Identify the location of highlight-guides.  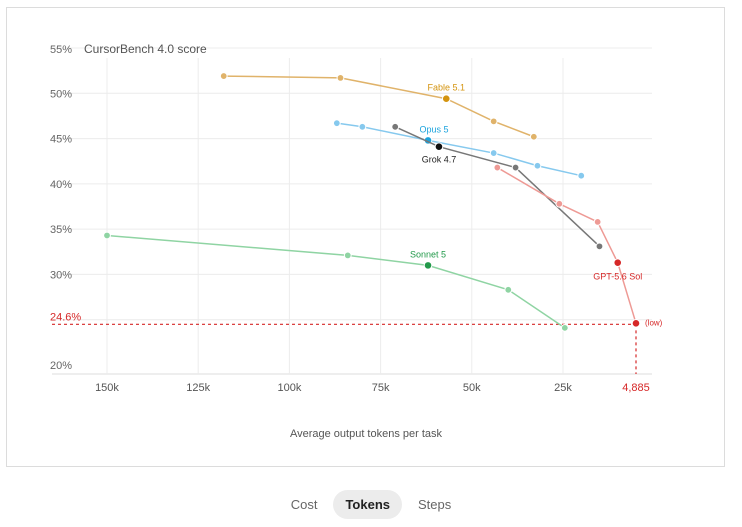
(344, 348).